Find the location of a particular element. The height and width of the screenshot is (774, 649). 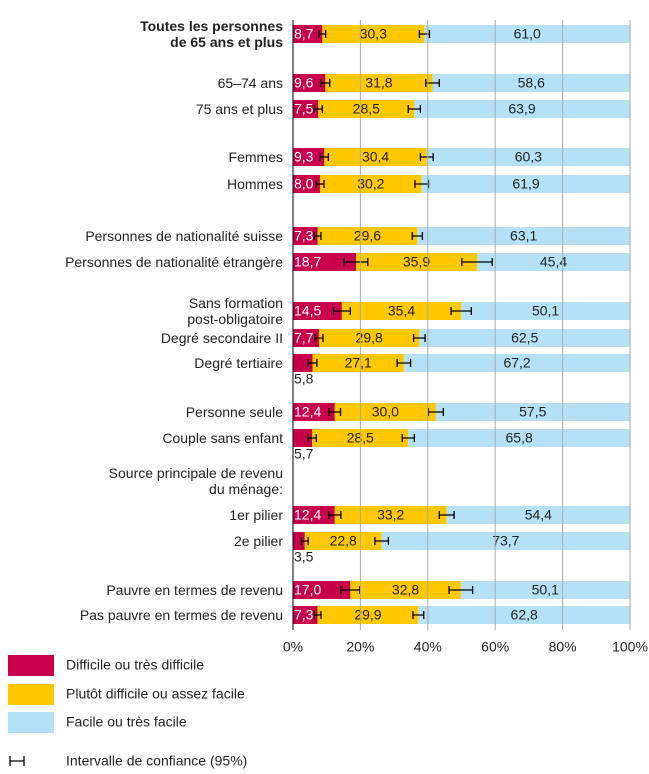

category-label: Hommes is located at coordinates (254, 184).